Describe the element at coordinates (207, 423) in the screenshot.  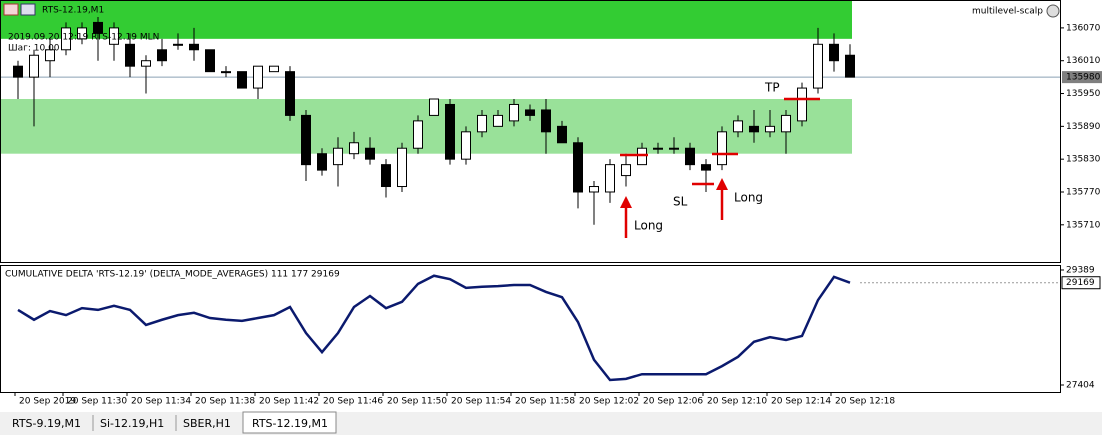
I see `tab: SBER,H1` at that location.